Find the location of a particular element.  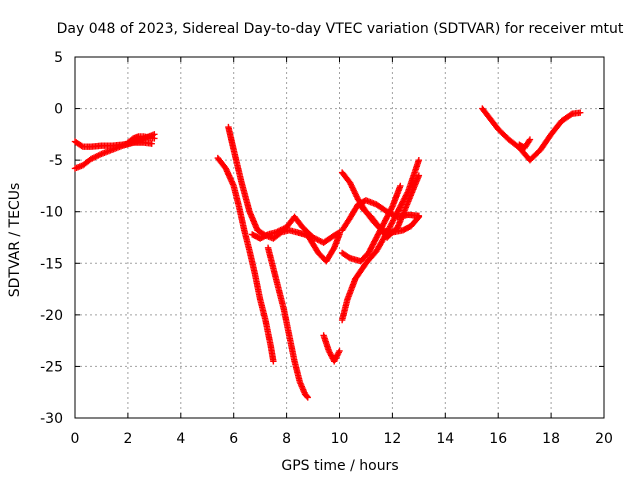

y-tick-label: -30 is located at coordinates (51, 419).